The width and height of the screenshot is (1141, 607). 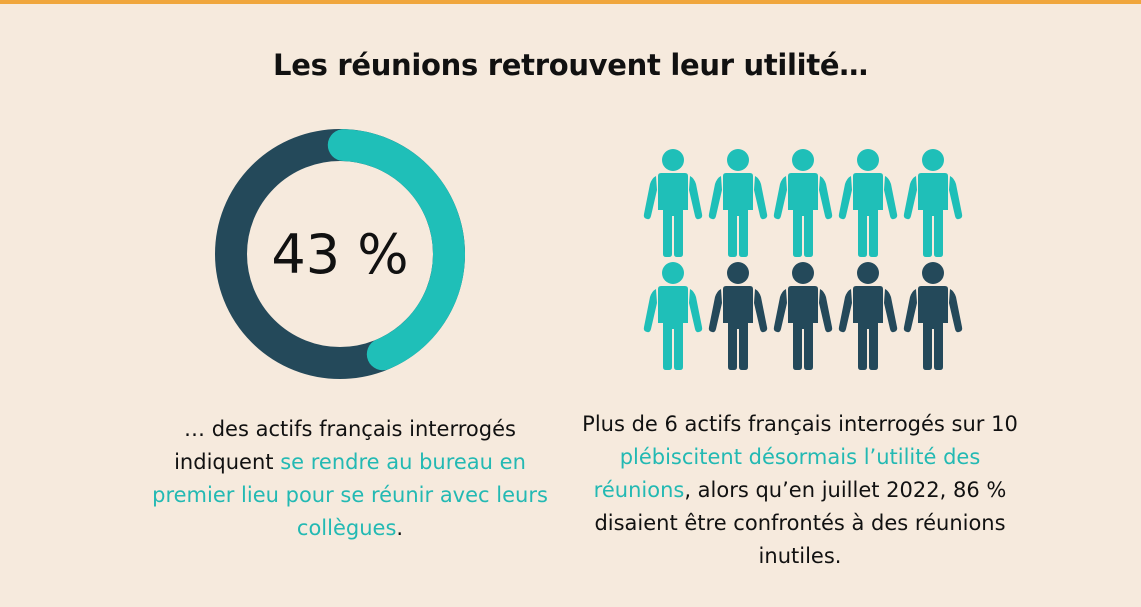 I want to click on donut-value-label: 43 %, so click(x=340, y=254).